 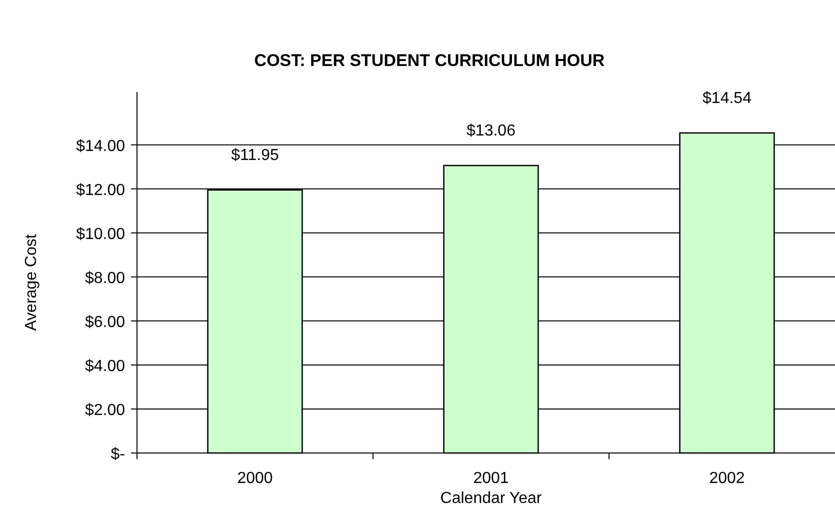 What do you see at coordinates (255, 478) in the screenshot?
I see `x-tick-label: 2000` at bounding box center [255, 478].